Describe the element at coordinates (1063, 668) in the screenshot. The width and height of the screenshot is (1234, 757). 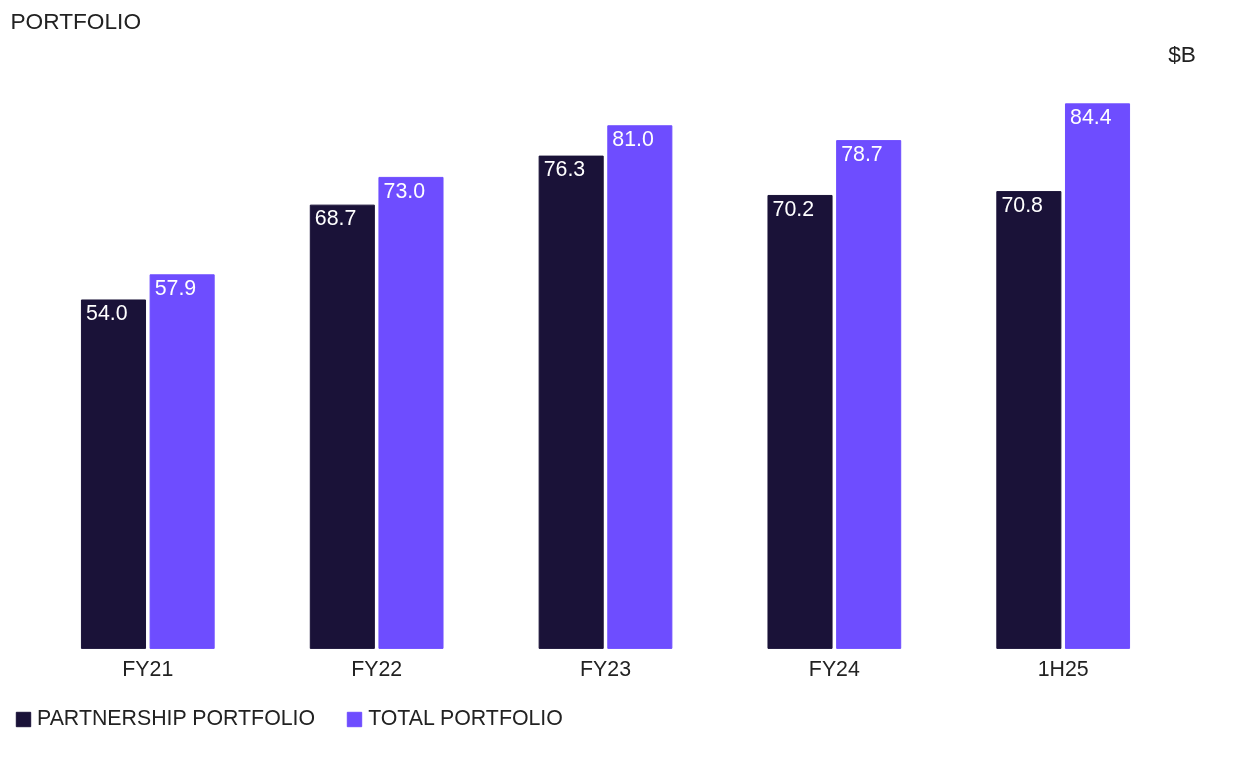
I see `x-tick-label: 1H25` at that location.